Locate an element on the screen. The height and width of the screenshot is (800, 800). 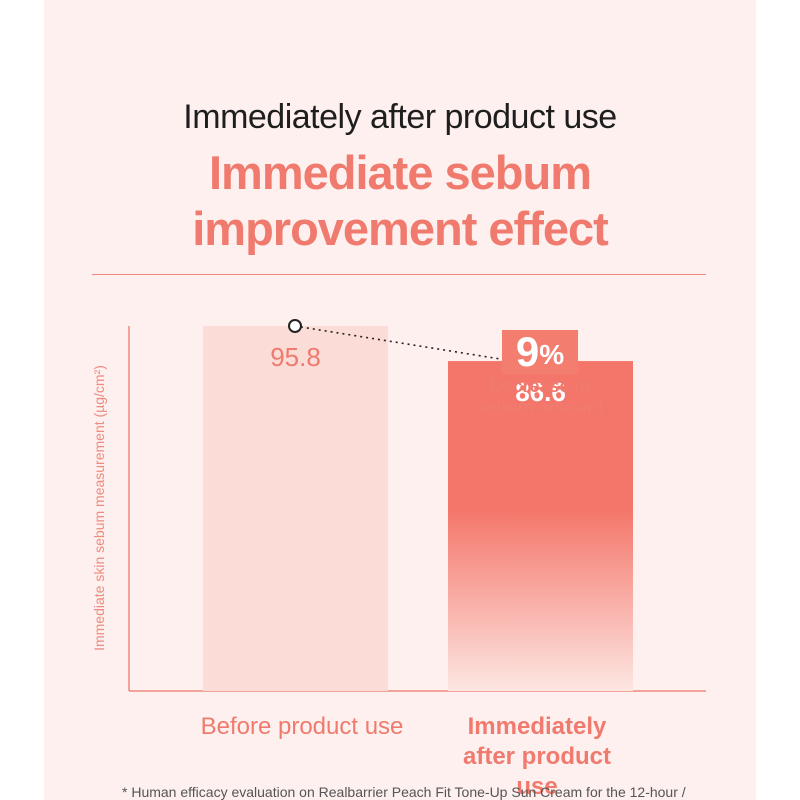
decrease-badge: 9 % is located at coordinates (540, 352).